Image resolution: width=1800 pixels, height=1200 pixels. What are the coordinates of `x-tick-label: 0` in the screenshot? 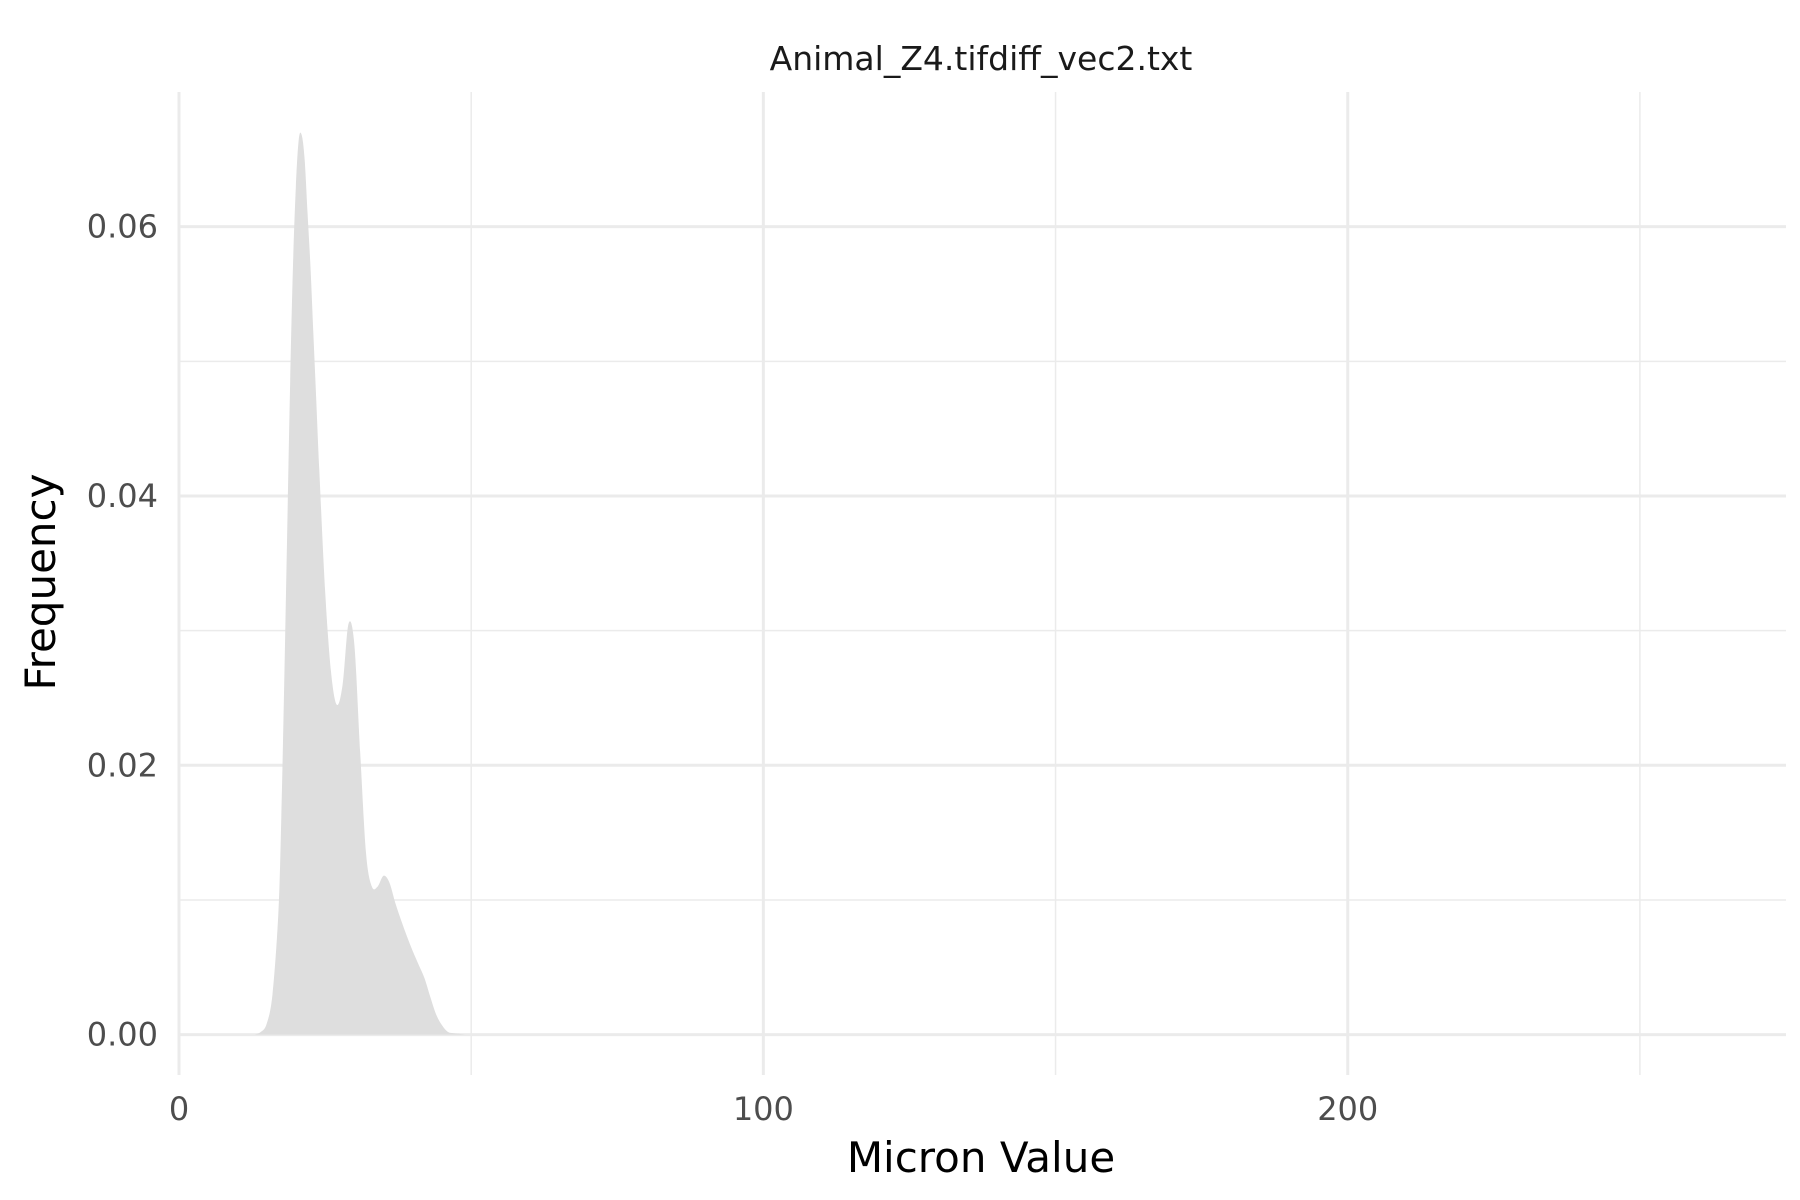 It's located at (179, 1109).